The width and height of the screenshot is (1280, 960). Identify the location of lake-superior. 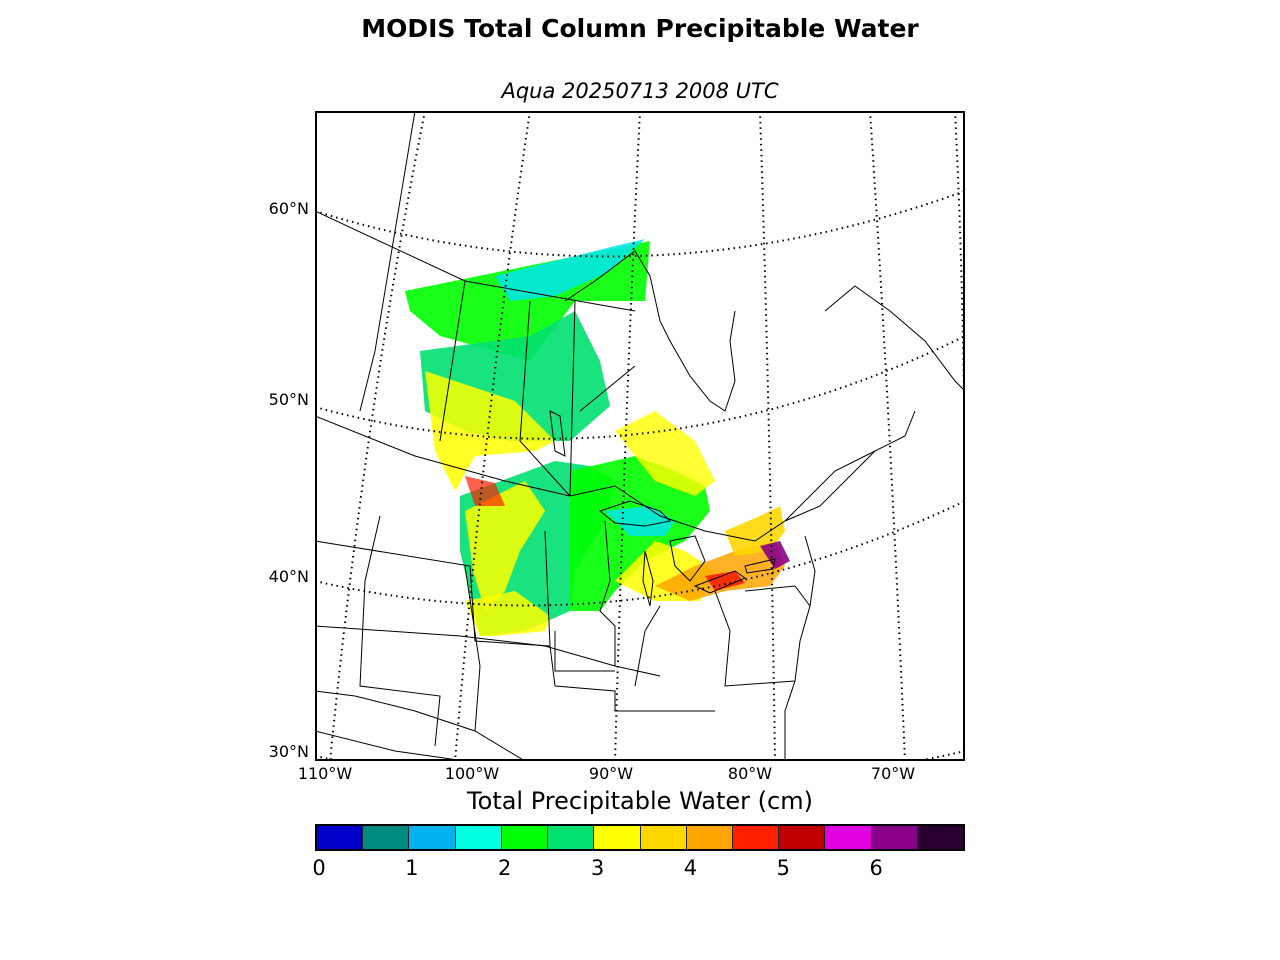
(635, 513).